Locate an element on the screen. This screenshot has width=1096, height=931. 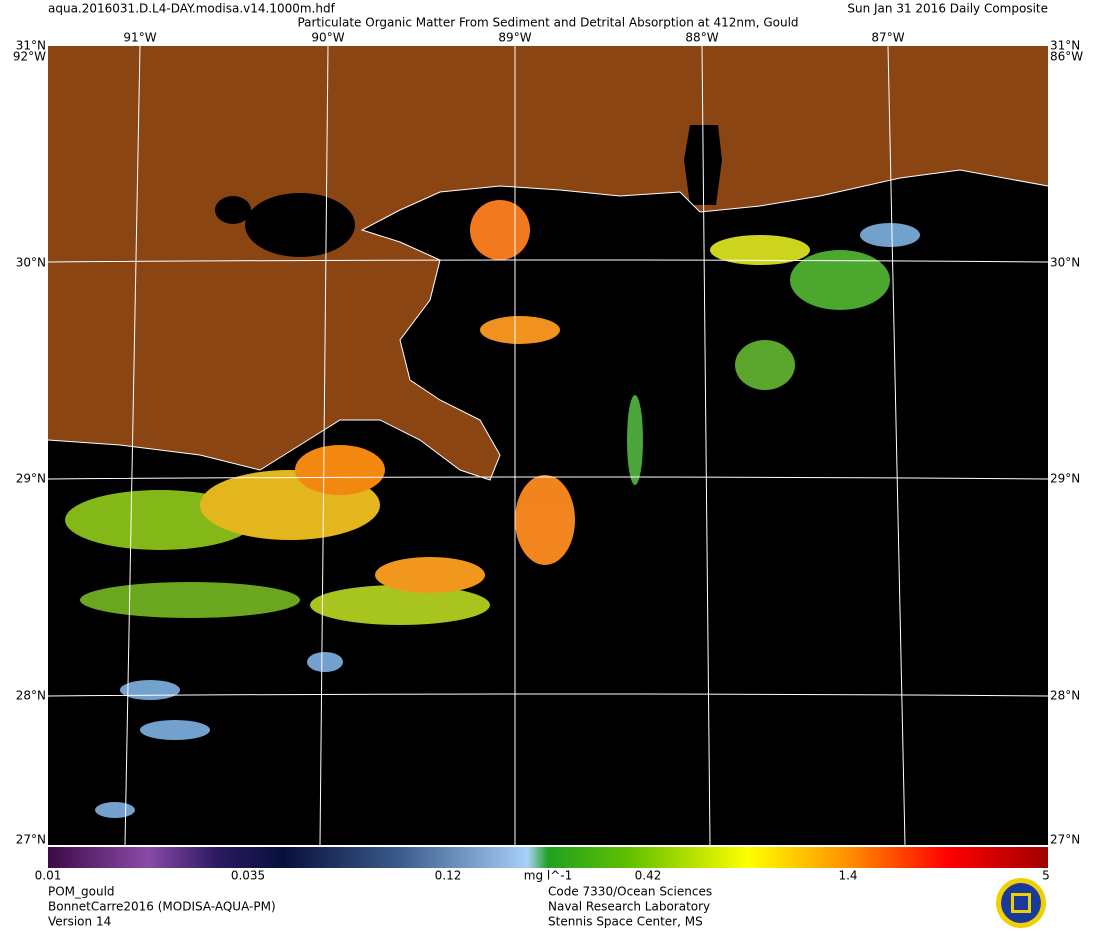
logo is located at coordinates (1021, 903).